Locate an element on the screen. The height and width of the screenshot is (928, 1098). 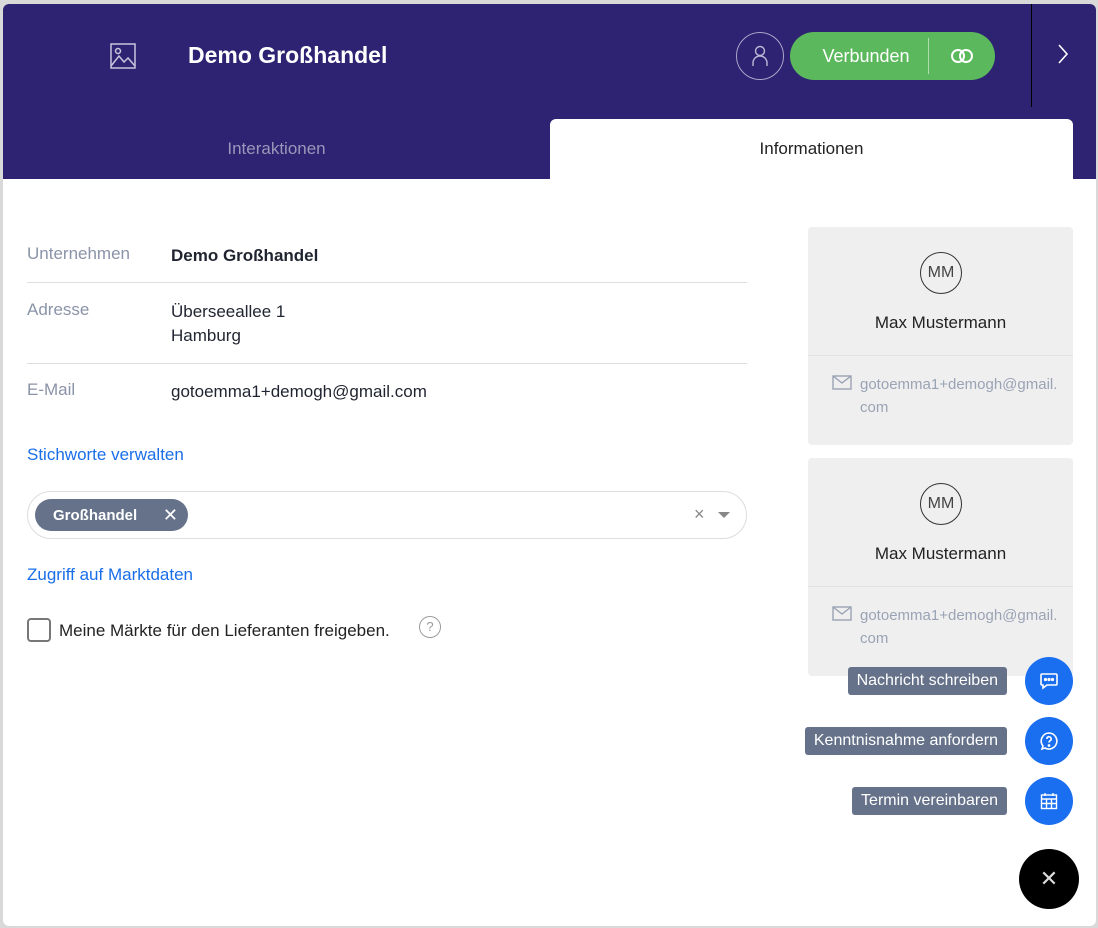
share-markets-checkbox is located at coordinates (39, 630).